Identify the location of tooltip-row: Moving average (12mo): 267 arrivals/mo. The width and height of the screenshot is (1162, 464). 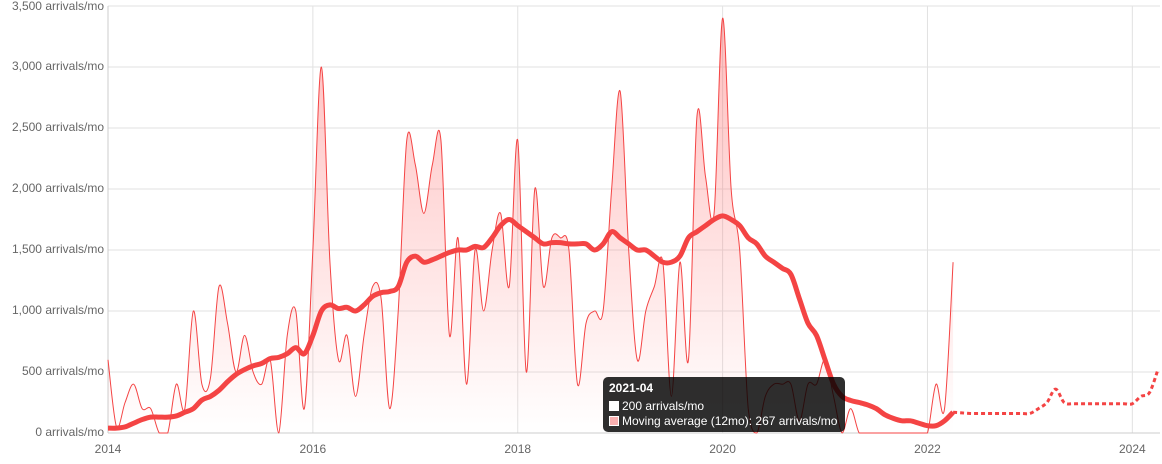
(724, 420).